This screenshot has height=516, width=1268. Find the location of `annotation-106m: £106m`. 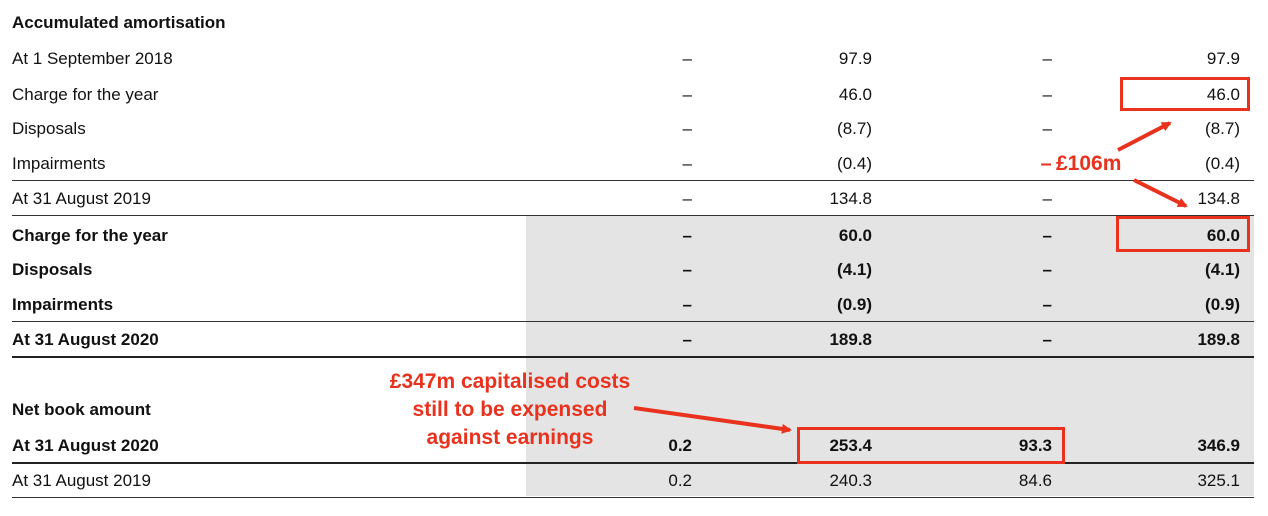

annotation-106m: £106m is located at coordinates (1089, 163).